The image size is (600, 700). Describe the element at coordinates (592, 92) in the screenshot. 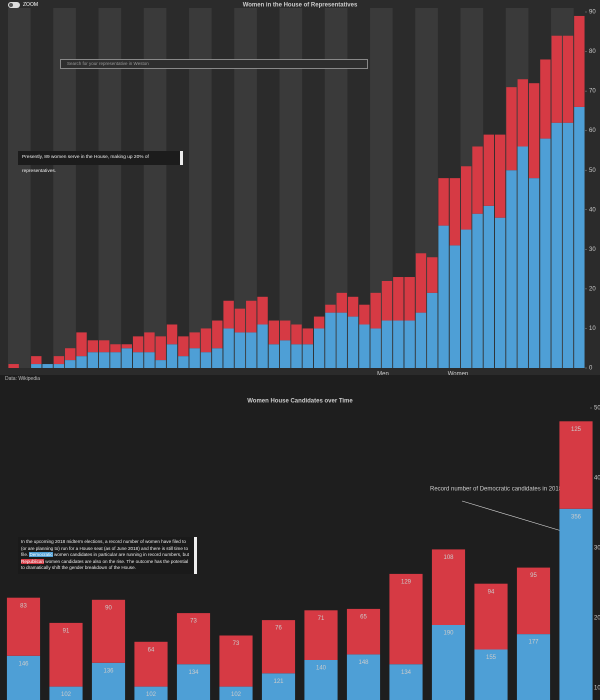

I see `y-tick-label: 70` at that location.